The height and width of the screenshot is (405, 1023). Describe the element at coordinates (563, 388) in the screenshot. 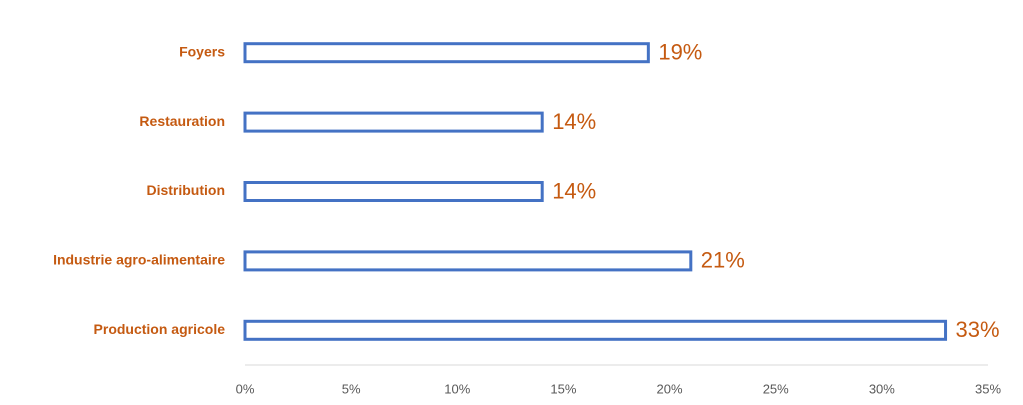

I see `x-tick-label: 15%` at that location.